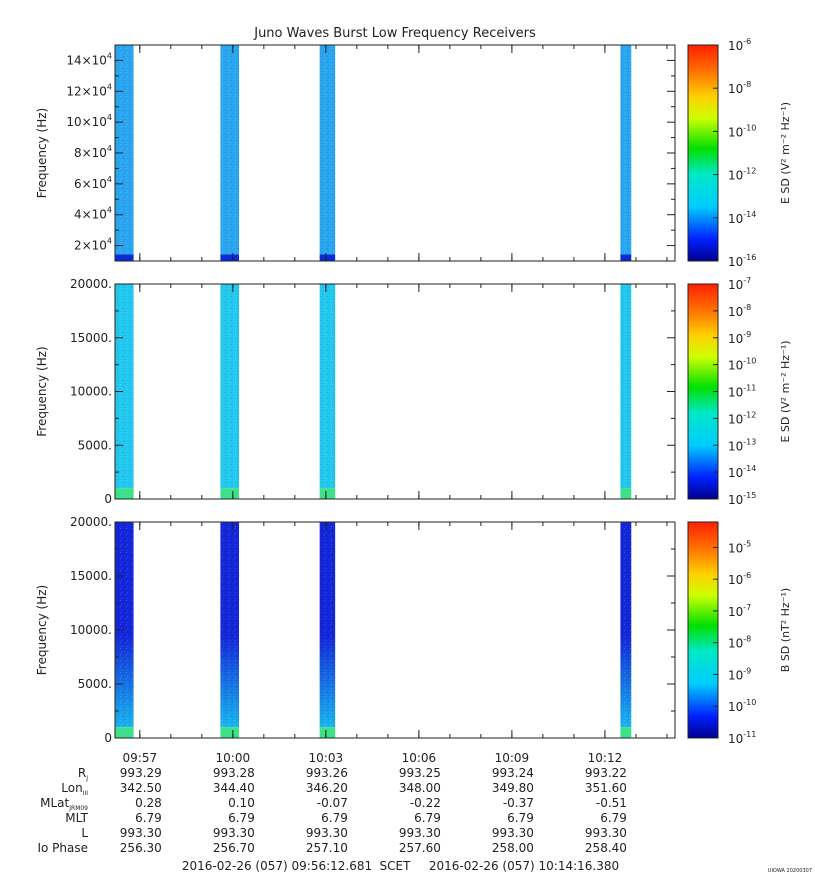  Describe the element at coordinates (606, 848) in the screenshot. I see `ephemeris-value: 258.40` at that location.